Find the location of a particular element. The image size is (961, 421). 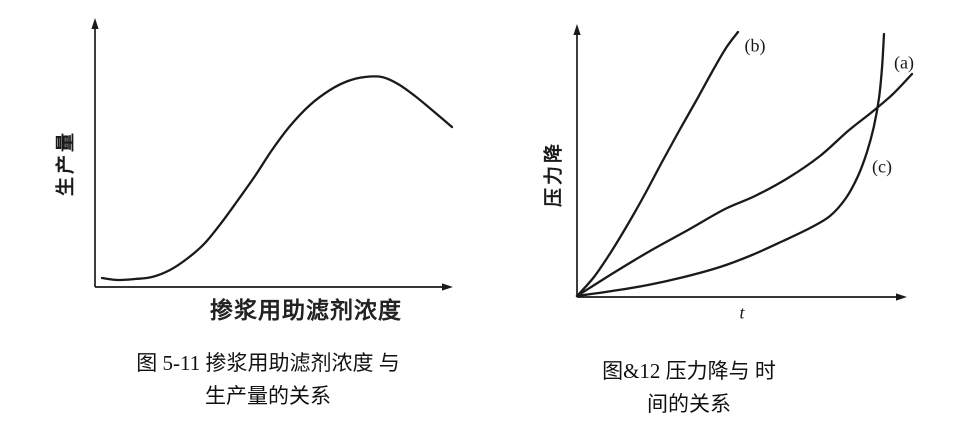

curve-label-b: (b) is located at coordinates (755, 45).